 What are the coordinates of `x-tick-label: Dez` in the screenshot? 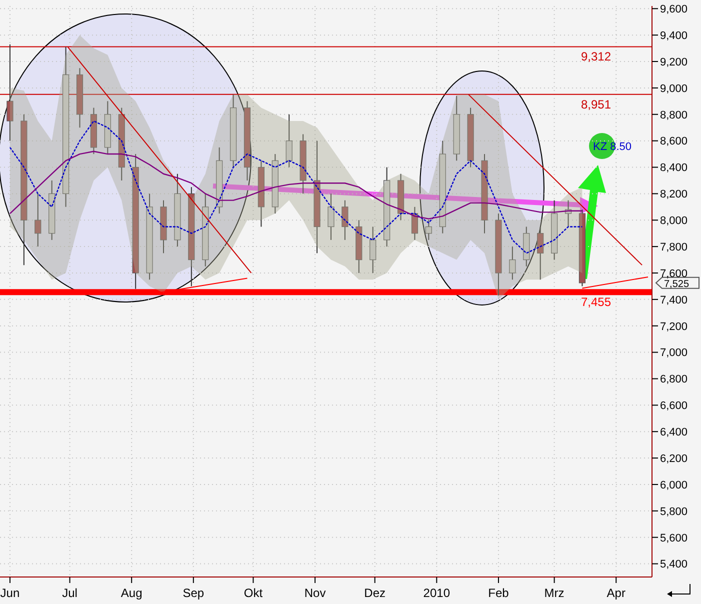 It's located at (375, 593).